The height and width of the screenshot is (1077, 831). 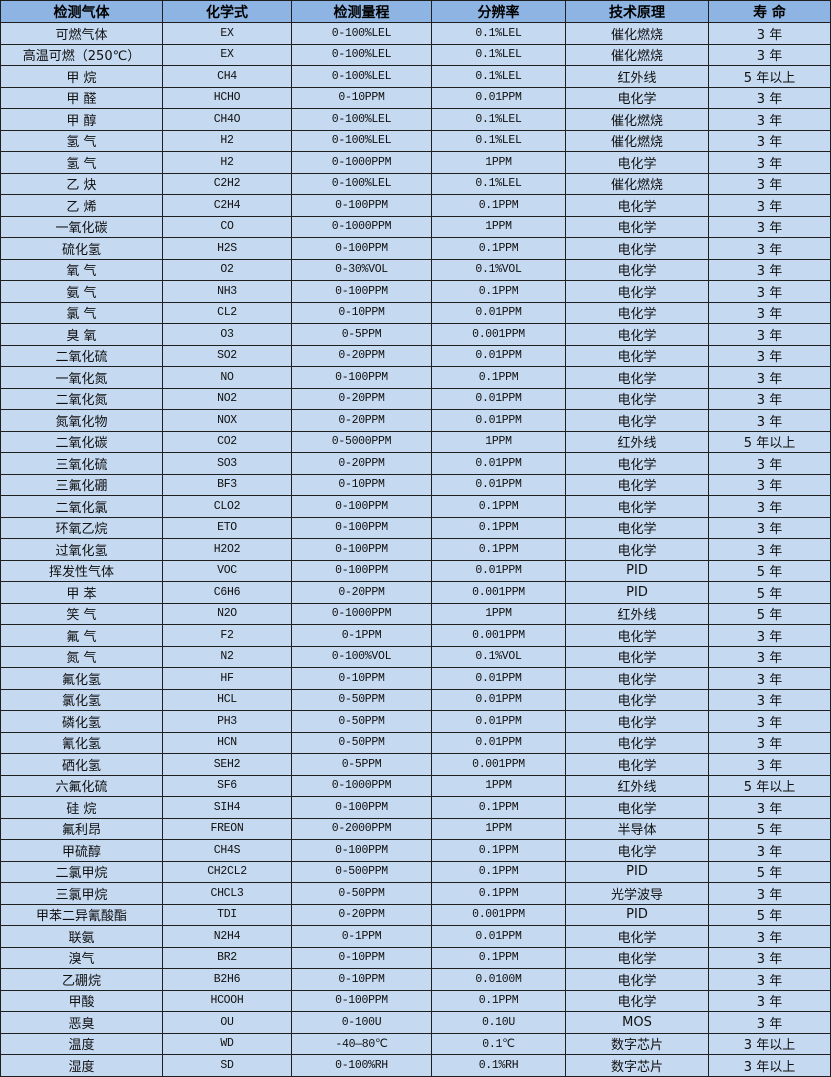 I want to click on cell-formula: BF3, so click(x=227, y=484).